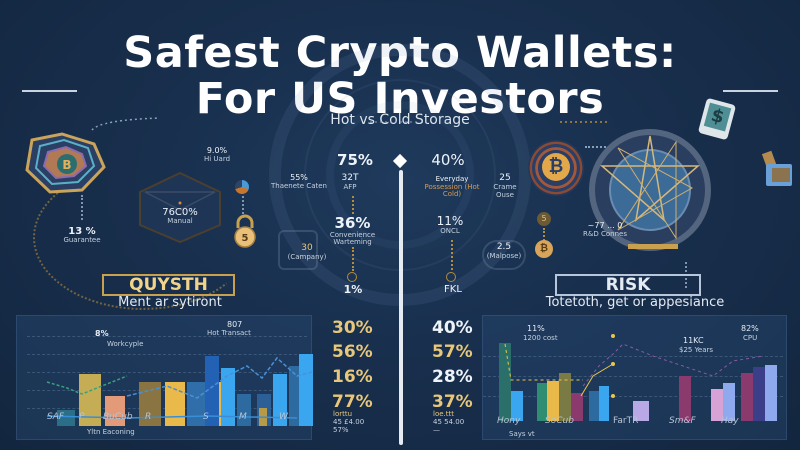 Image resolution: width=800 pixels, height=450 pixels. I want to click on pct-right-3: 28%, so click(452, 377).